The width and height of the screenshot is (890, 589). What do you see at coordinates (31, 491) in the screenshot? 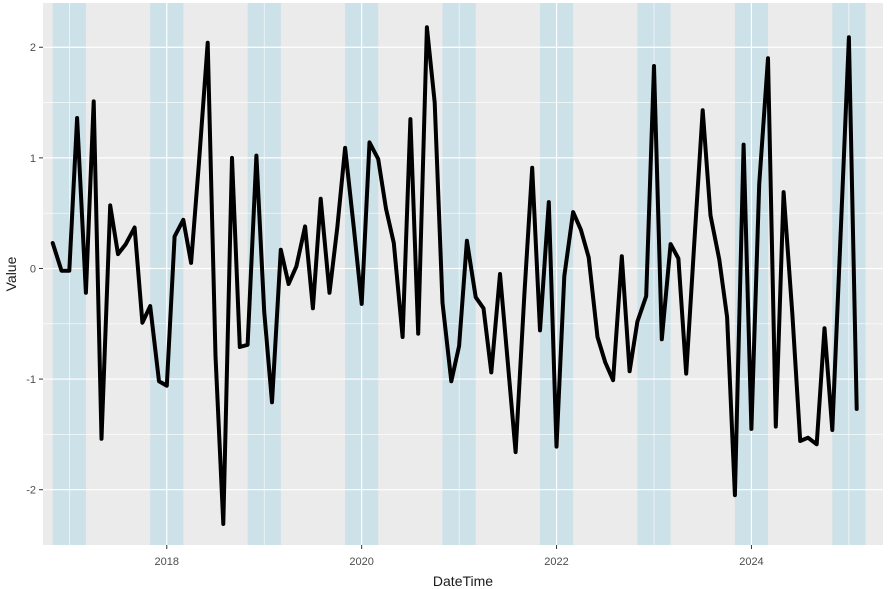
I see `y-tick-label: -2` at bounding box center [31, 491].